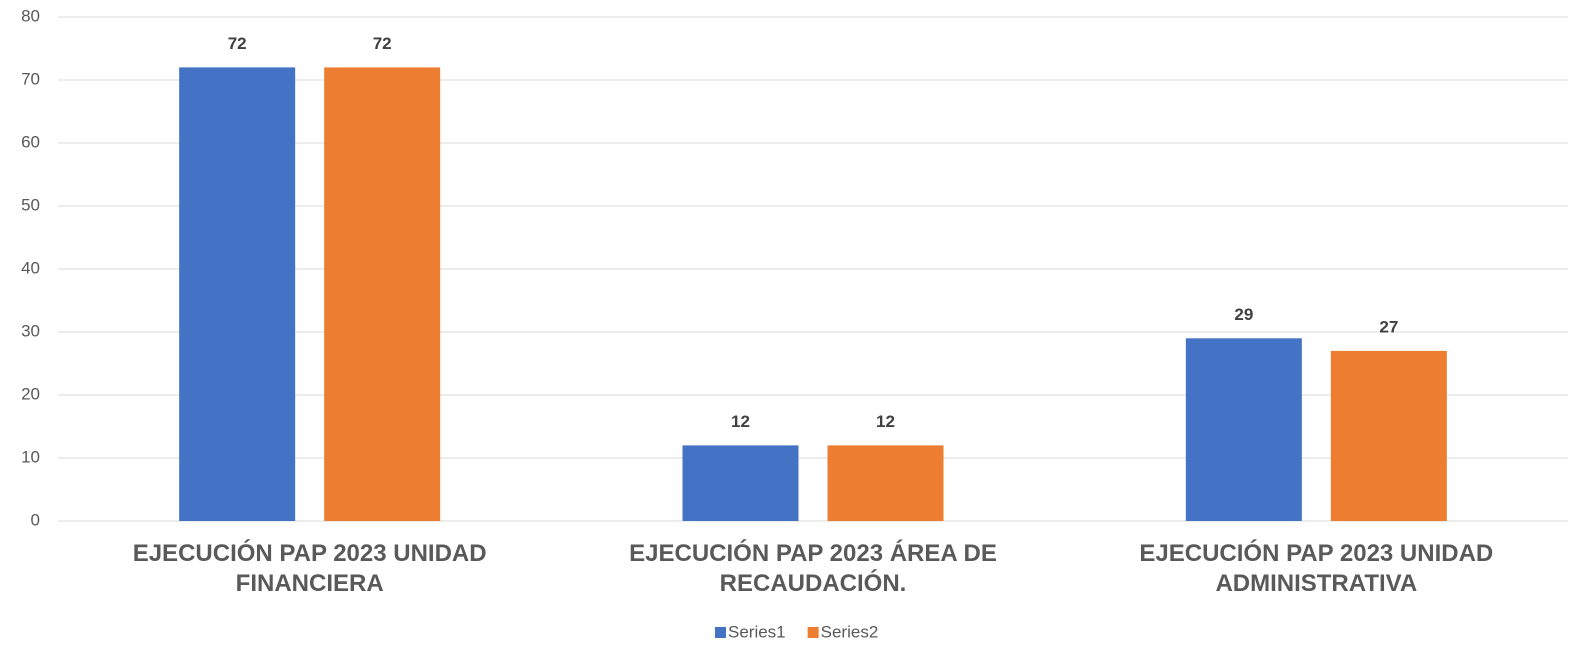  What do you see at coordinates (850, 631) in the screenshot?
I see `legend-label: Series2` at bounding box center [850, 631].